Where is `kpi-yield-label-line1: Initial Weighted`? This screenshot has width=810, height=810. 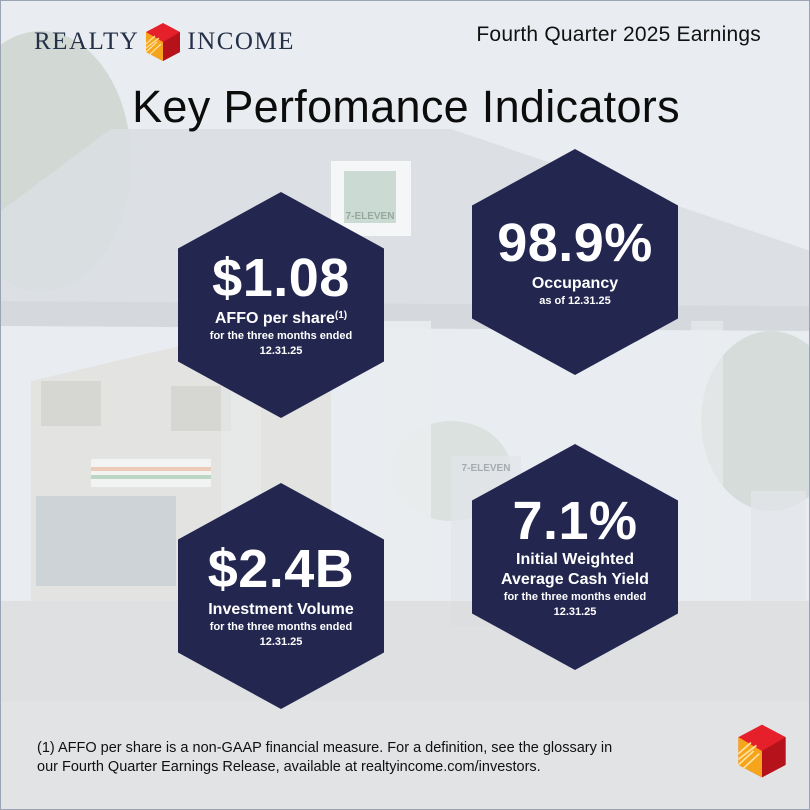
kpi-yield-label-line1: Initial Weighted is located at coordinates (575, 559).